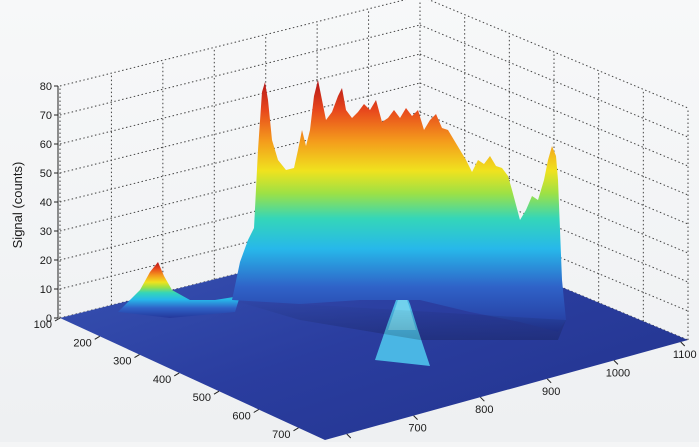  Describe the element at coordinates (618, 373) in the screenshot. I see `x-tick-label: 1000` at that location.